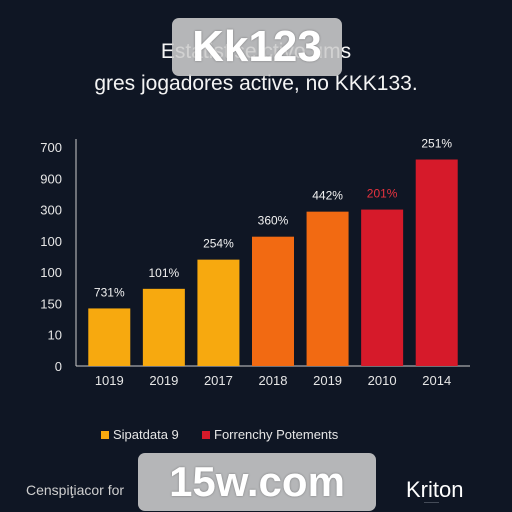 The height and width of the screenshot is (512, 512). Describe the element at coordinates (55, 335) in the screenshot. I see `y-tick-label: 10` at that location.